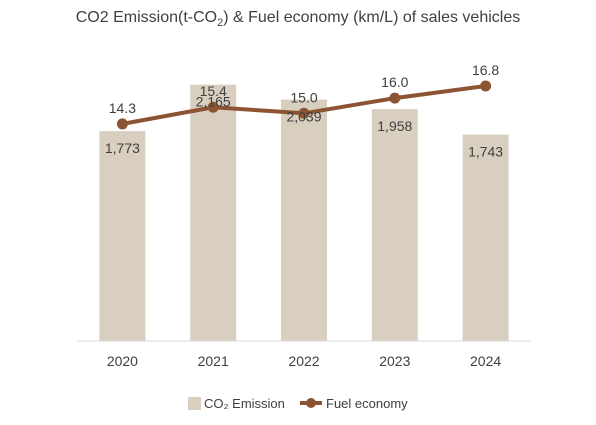 The height and width of the screenshot is (425, 596). What do you see at coordinates (213, 107) in the screenshot?
I see `line-point-2021` at bounding box center [213, 107].